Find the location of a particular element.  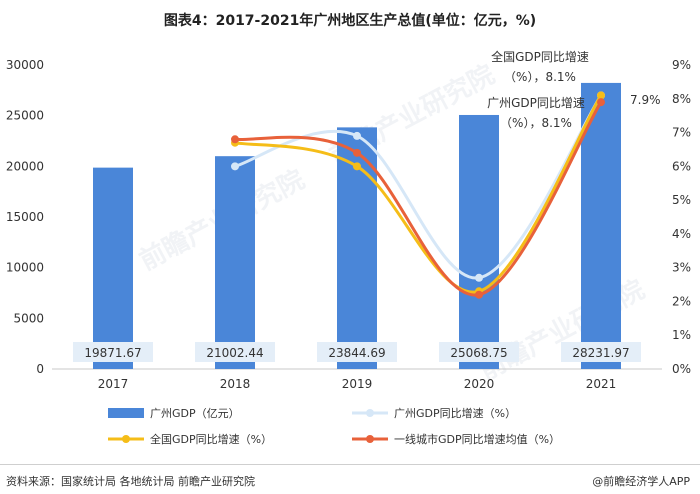

annotation-national-growth-line1: 全国GDP同比增速 is located at coordinates (540, 56).